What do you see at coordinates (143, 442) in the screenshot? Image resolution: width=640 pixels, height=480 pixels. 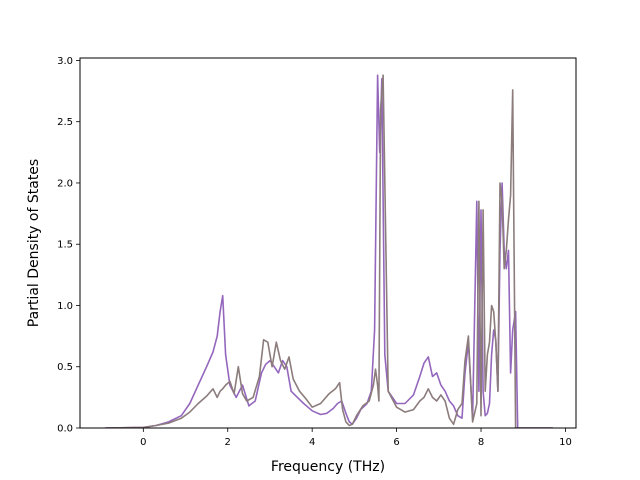 I see `x-tick-label: 0` at bounding box center [143, 442].